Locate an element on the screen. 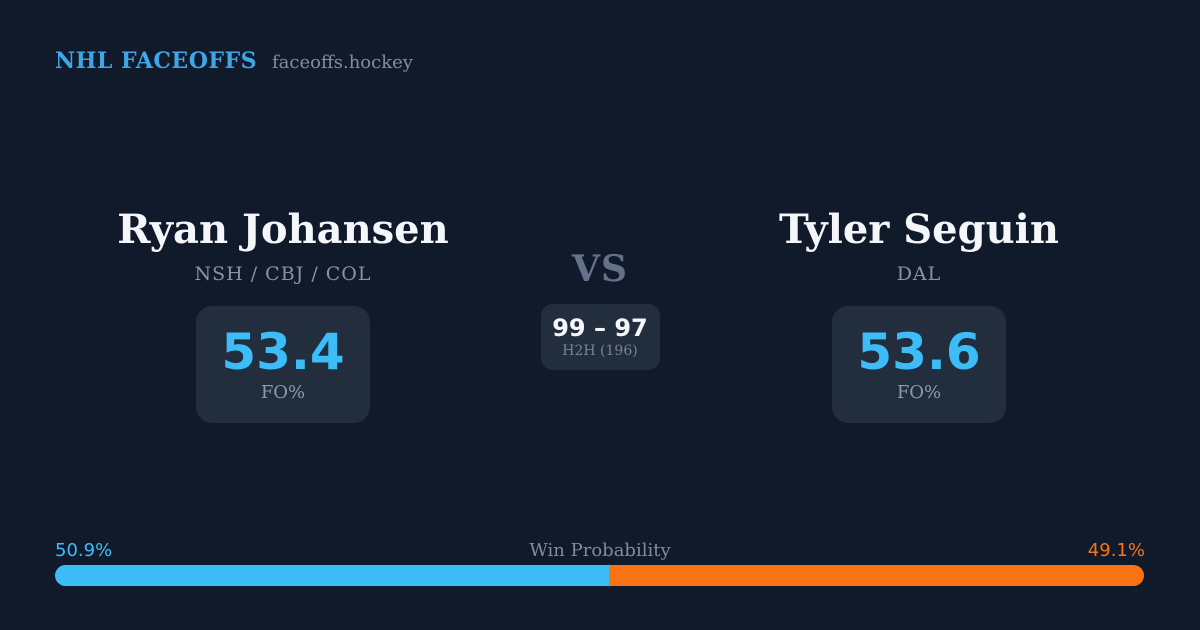 The height and width of the screenshot is (630, 1200). vs-block: VS 99 – 97 H2H (196) is located at coordinates (600, 309).